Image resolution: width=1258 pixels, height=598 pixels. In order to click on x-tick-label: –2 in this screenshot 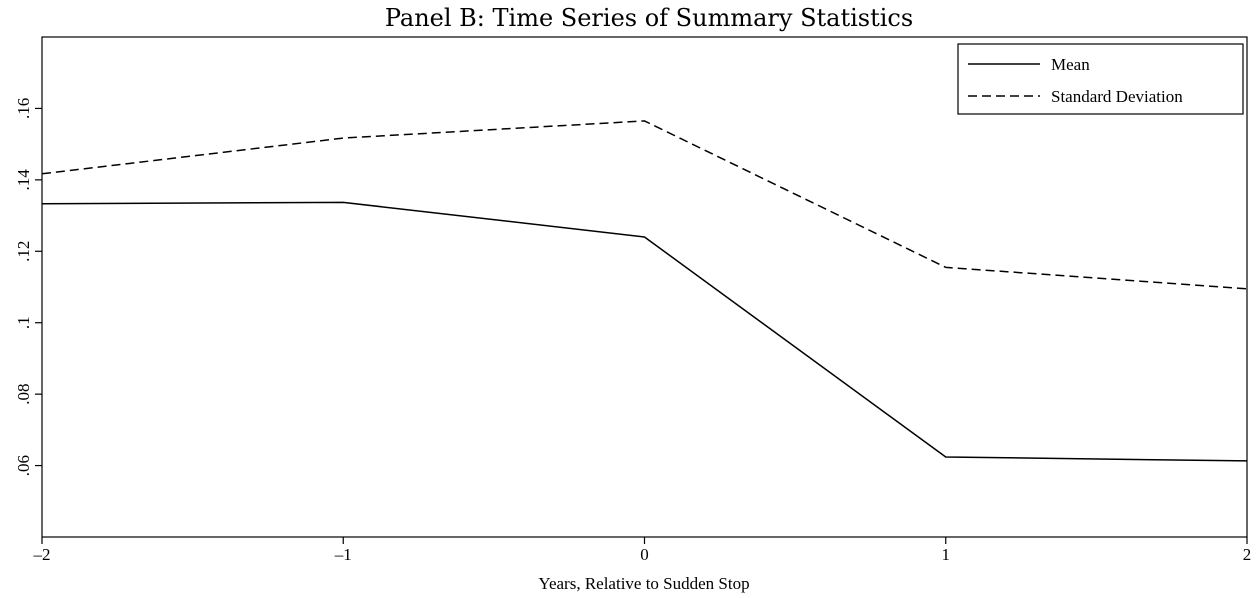, I will do `click(42, 554)`.